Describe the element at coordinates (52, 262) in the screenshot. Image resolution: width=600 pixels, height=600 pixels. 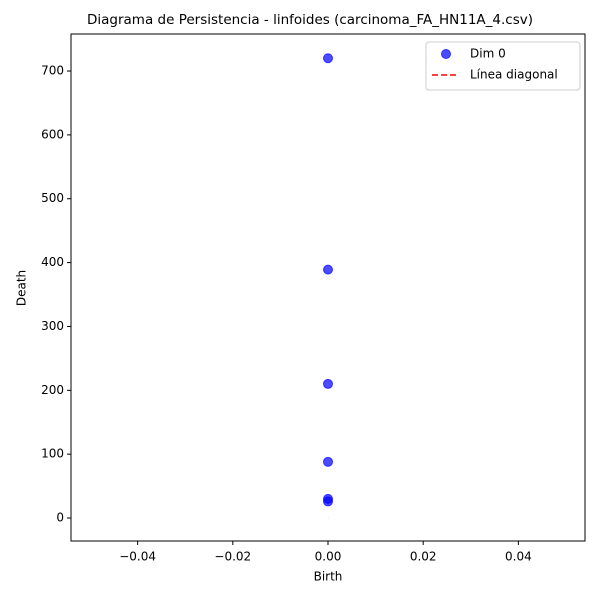
I see `y-tick-label: 400` at that location.